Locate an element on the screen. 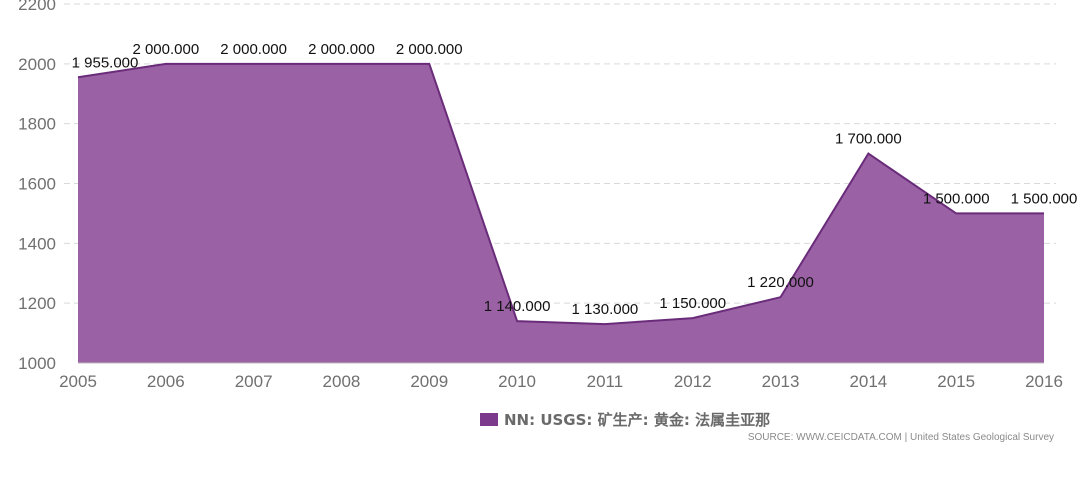 The width and height of the screenshot is (1080, 501). y-axis: 1000 1200 1400 1600 1800 2000 2200 is located at coordinates (37, 186).